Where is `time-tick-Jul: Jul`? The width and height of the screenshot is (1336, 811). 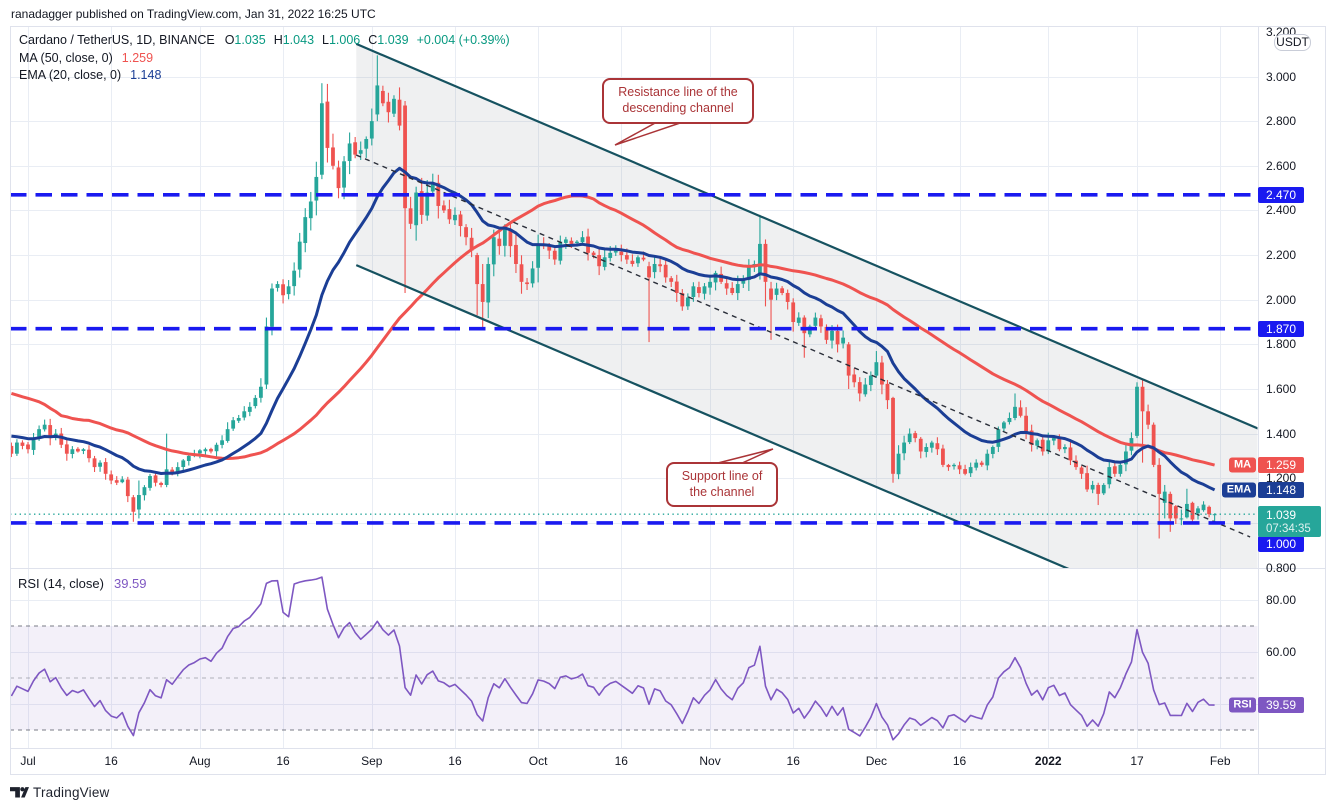 time-tick-Jul: Jul is located at coordinates (28, 761).